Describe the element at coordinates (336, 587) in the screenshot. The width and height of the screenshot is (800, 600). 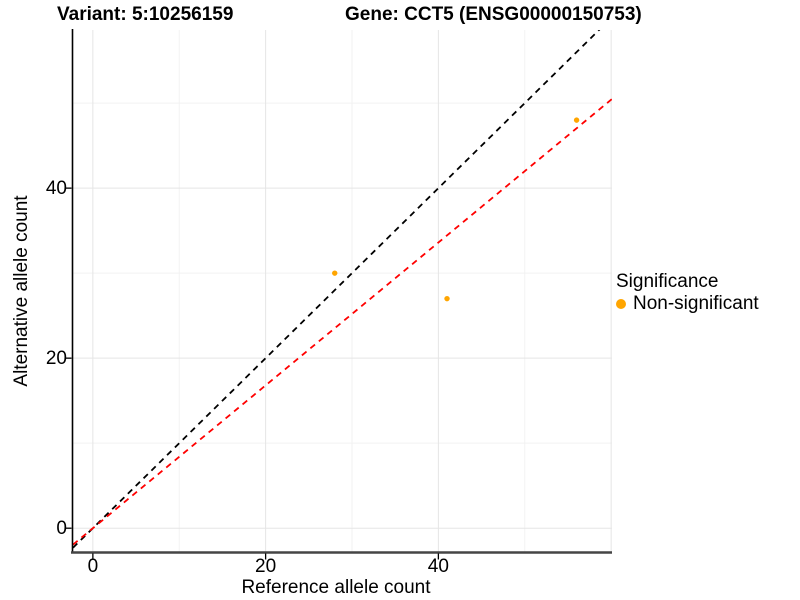
I see `x-axis-title: Reference allele count` at that location.